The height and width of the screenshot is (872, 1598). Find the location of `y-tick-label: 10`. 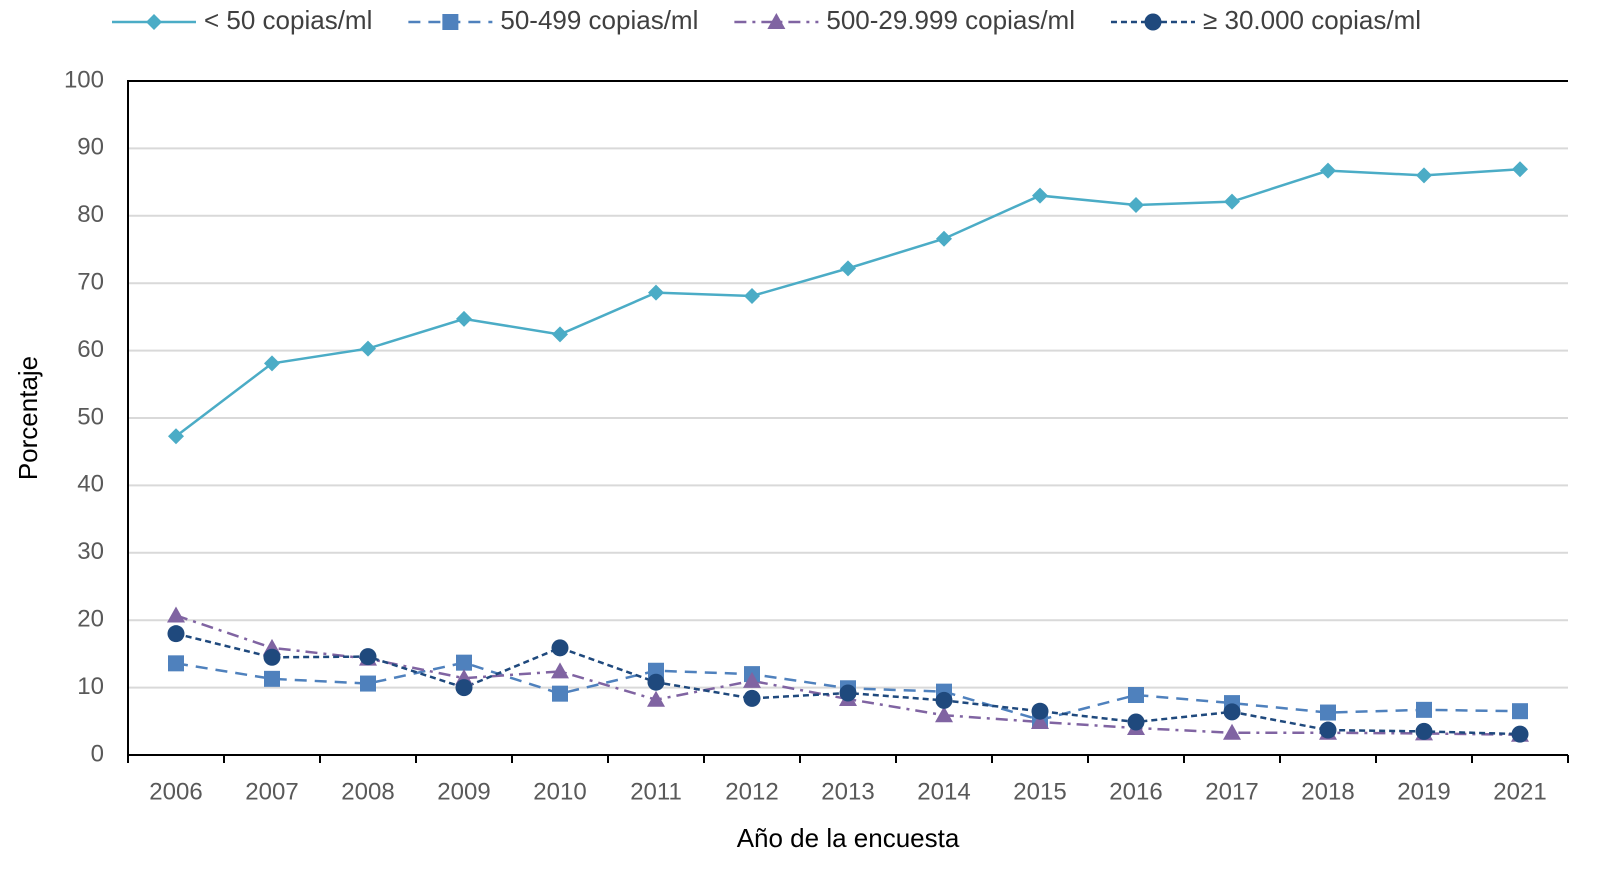

y-tick-label: 10 is located at coordinates (90, 686).